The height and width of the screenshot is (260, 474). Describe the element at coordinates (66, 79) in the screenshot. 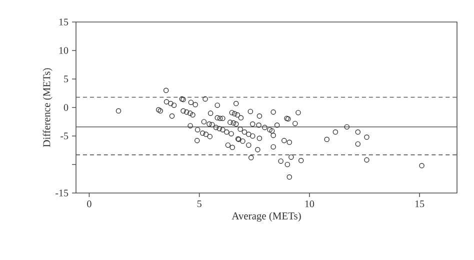

I see `y-tick-label: 5` at that location.